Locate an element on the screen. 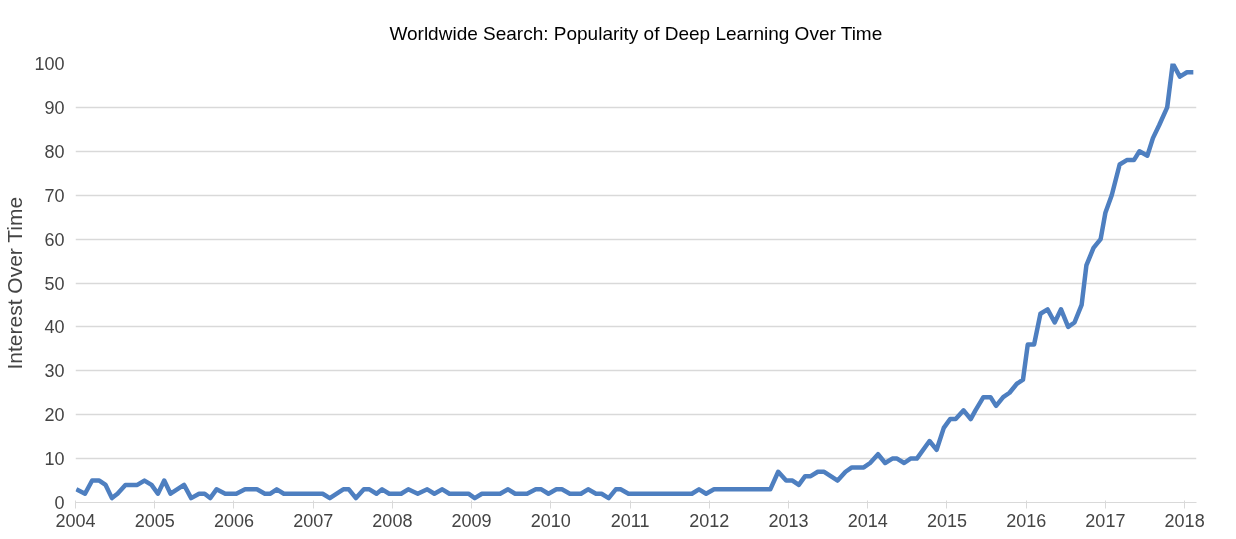  x-tick-label: 2012 is located at coordinates (709, 520).